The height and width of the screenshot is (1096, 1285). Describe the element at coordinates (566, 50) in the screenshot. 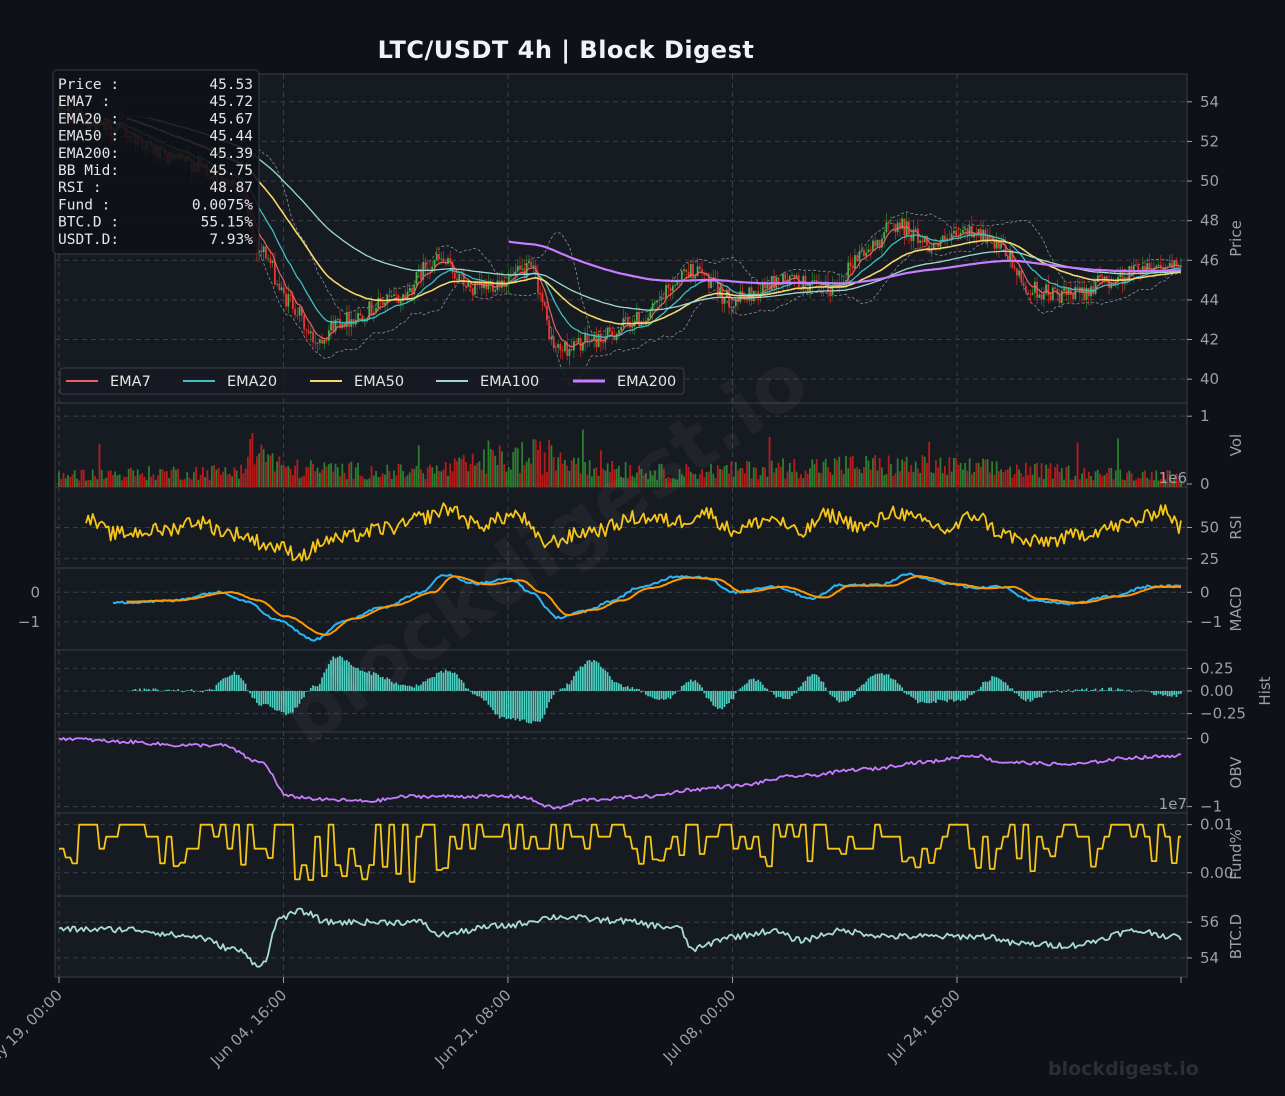

I see `chart-title: LTC/USDT 4h | Block Digest` at that location.